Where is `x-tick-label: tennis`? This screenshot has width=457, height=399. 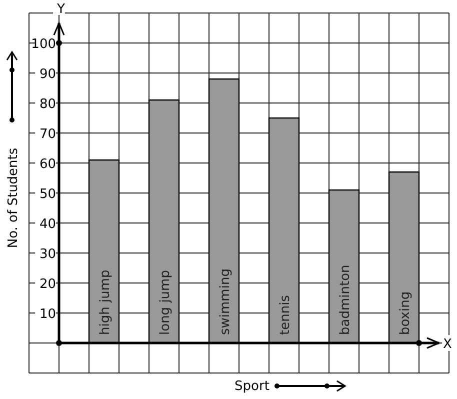
x-tick-label: tennis is located at coordinates (285, 314).